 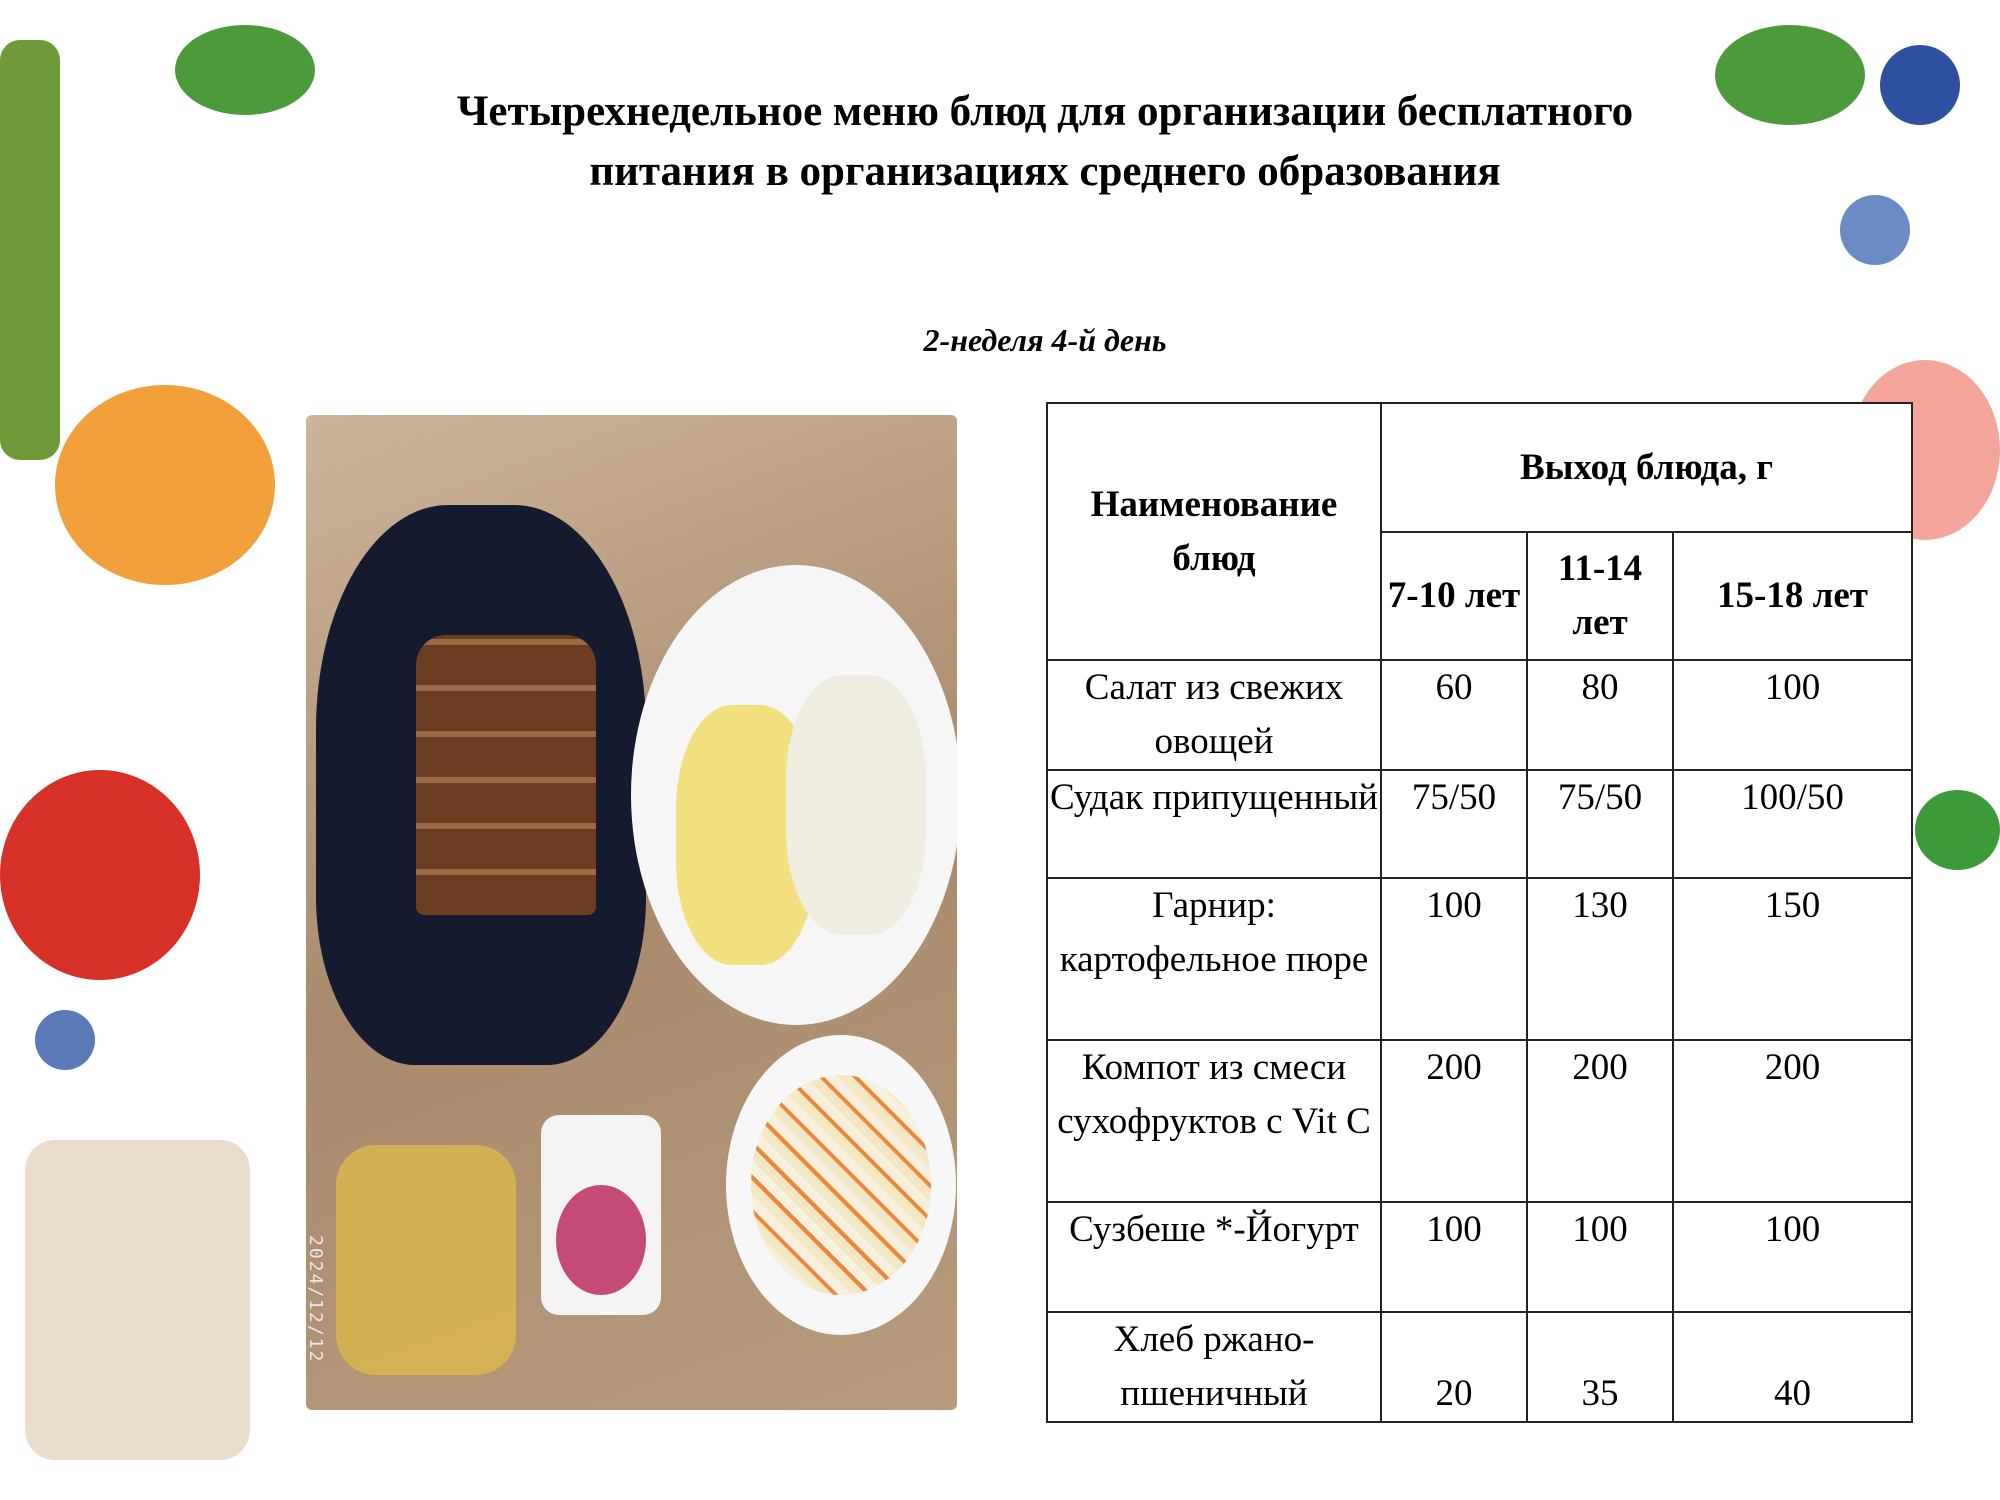 I want to click on table-row: Судак припущенный 75/50 75/50 100/50, so click(x=1479, y=824).